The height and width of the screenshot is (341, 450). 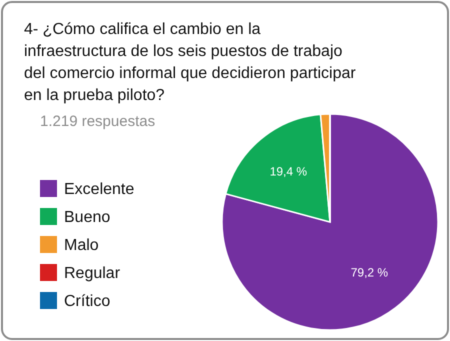 What do you see at coordinates (87, 217) in the screenshot?
I see `legend-label: Bueno` at bounding box center [87, 217].